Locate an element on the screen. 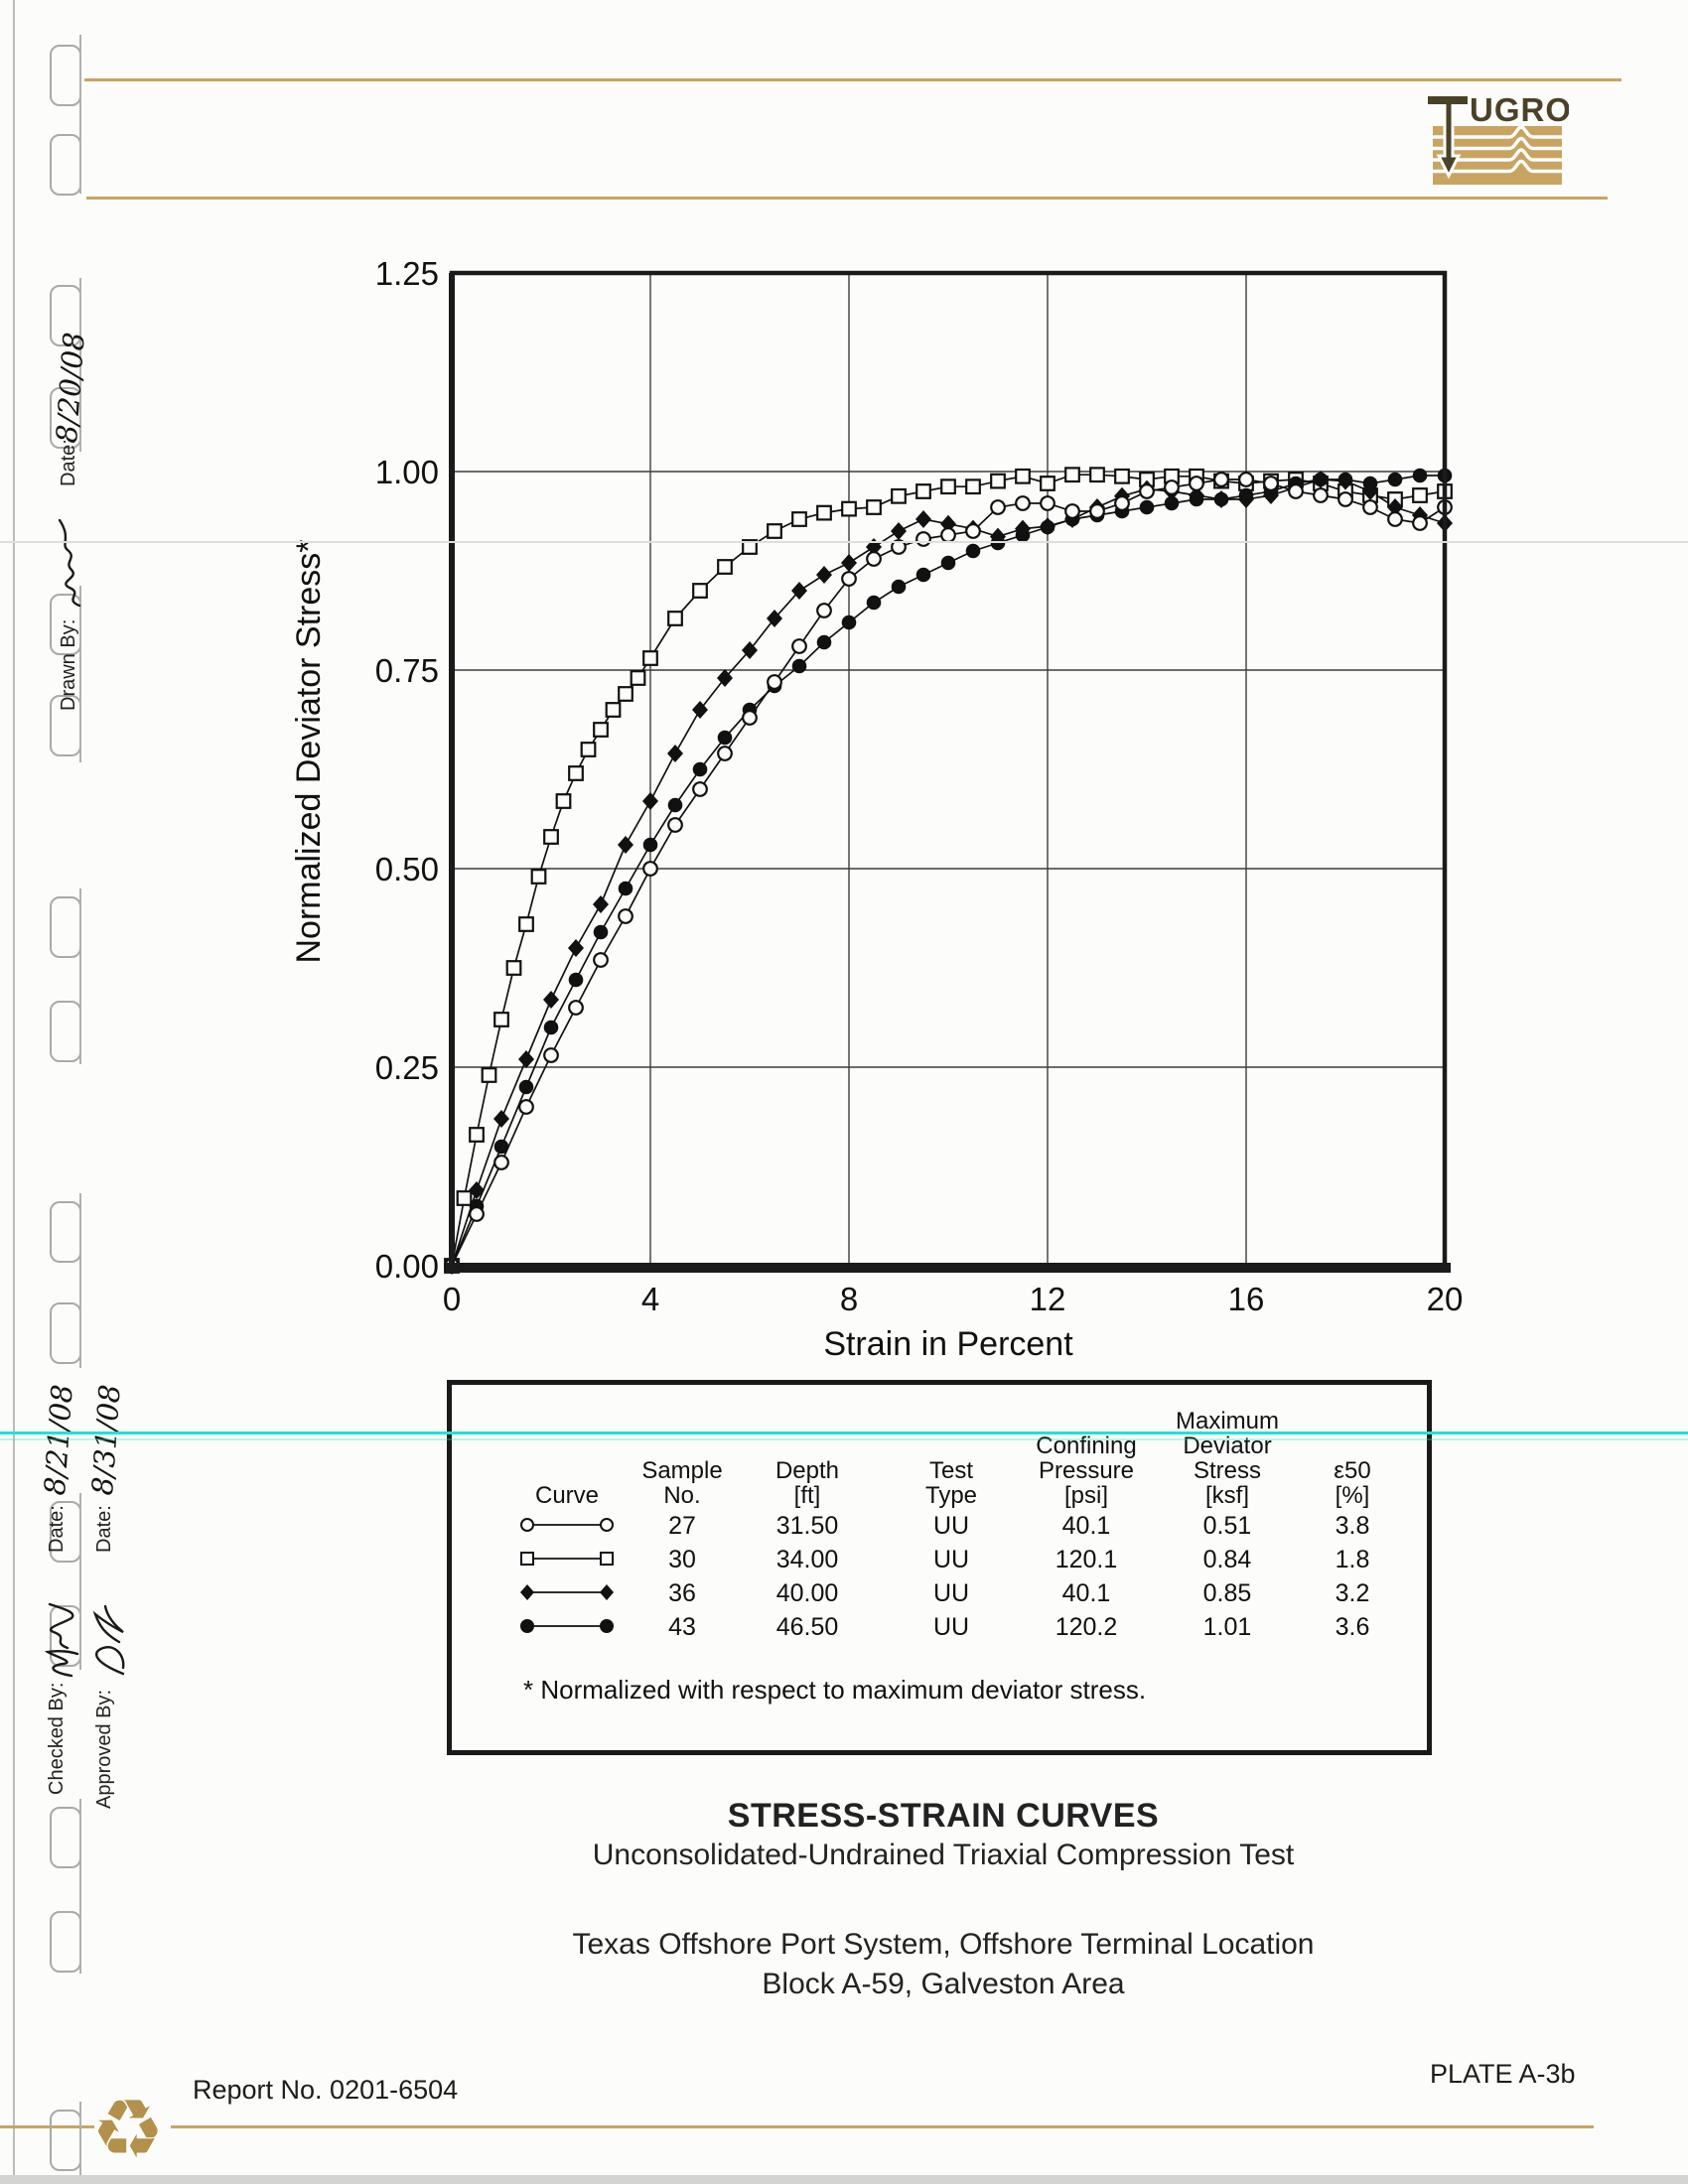 This screenshot has width=1688, height=2184. legend-curve-symbol-circle-filled is located at coordinates (567, 1626).